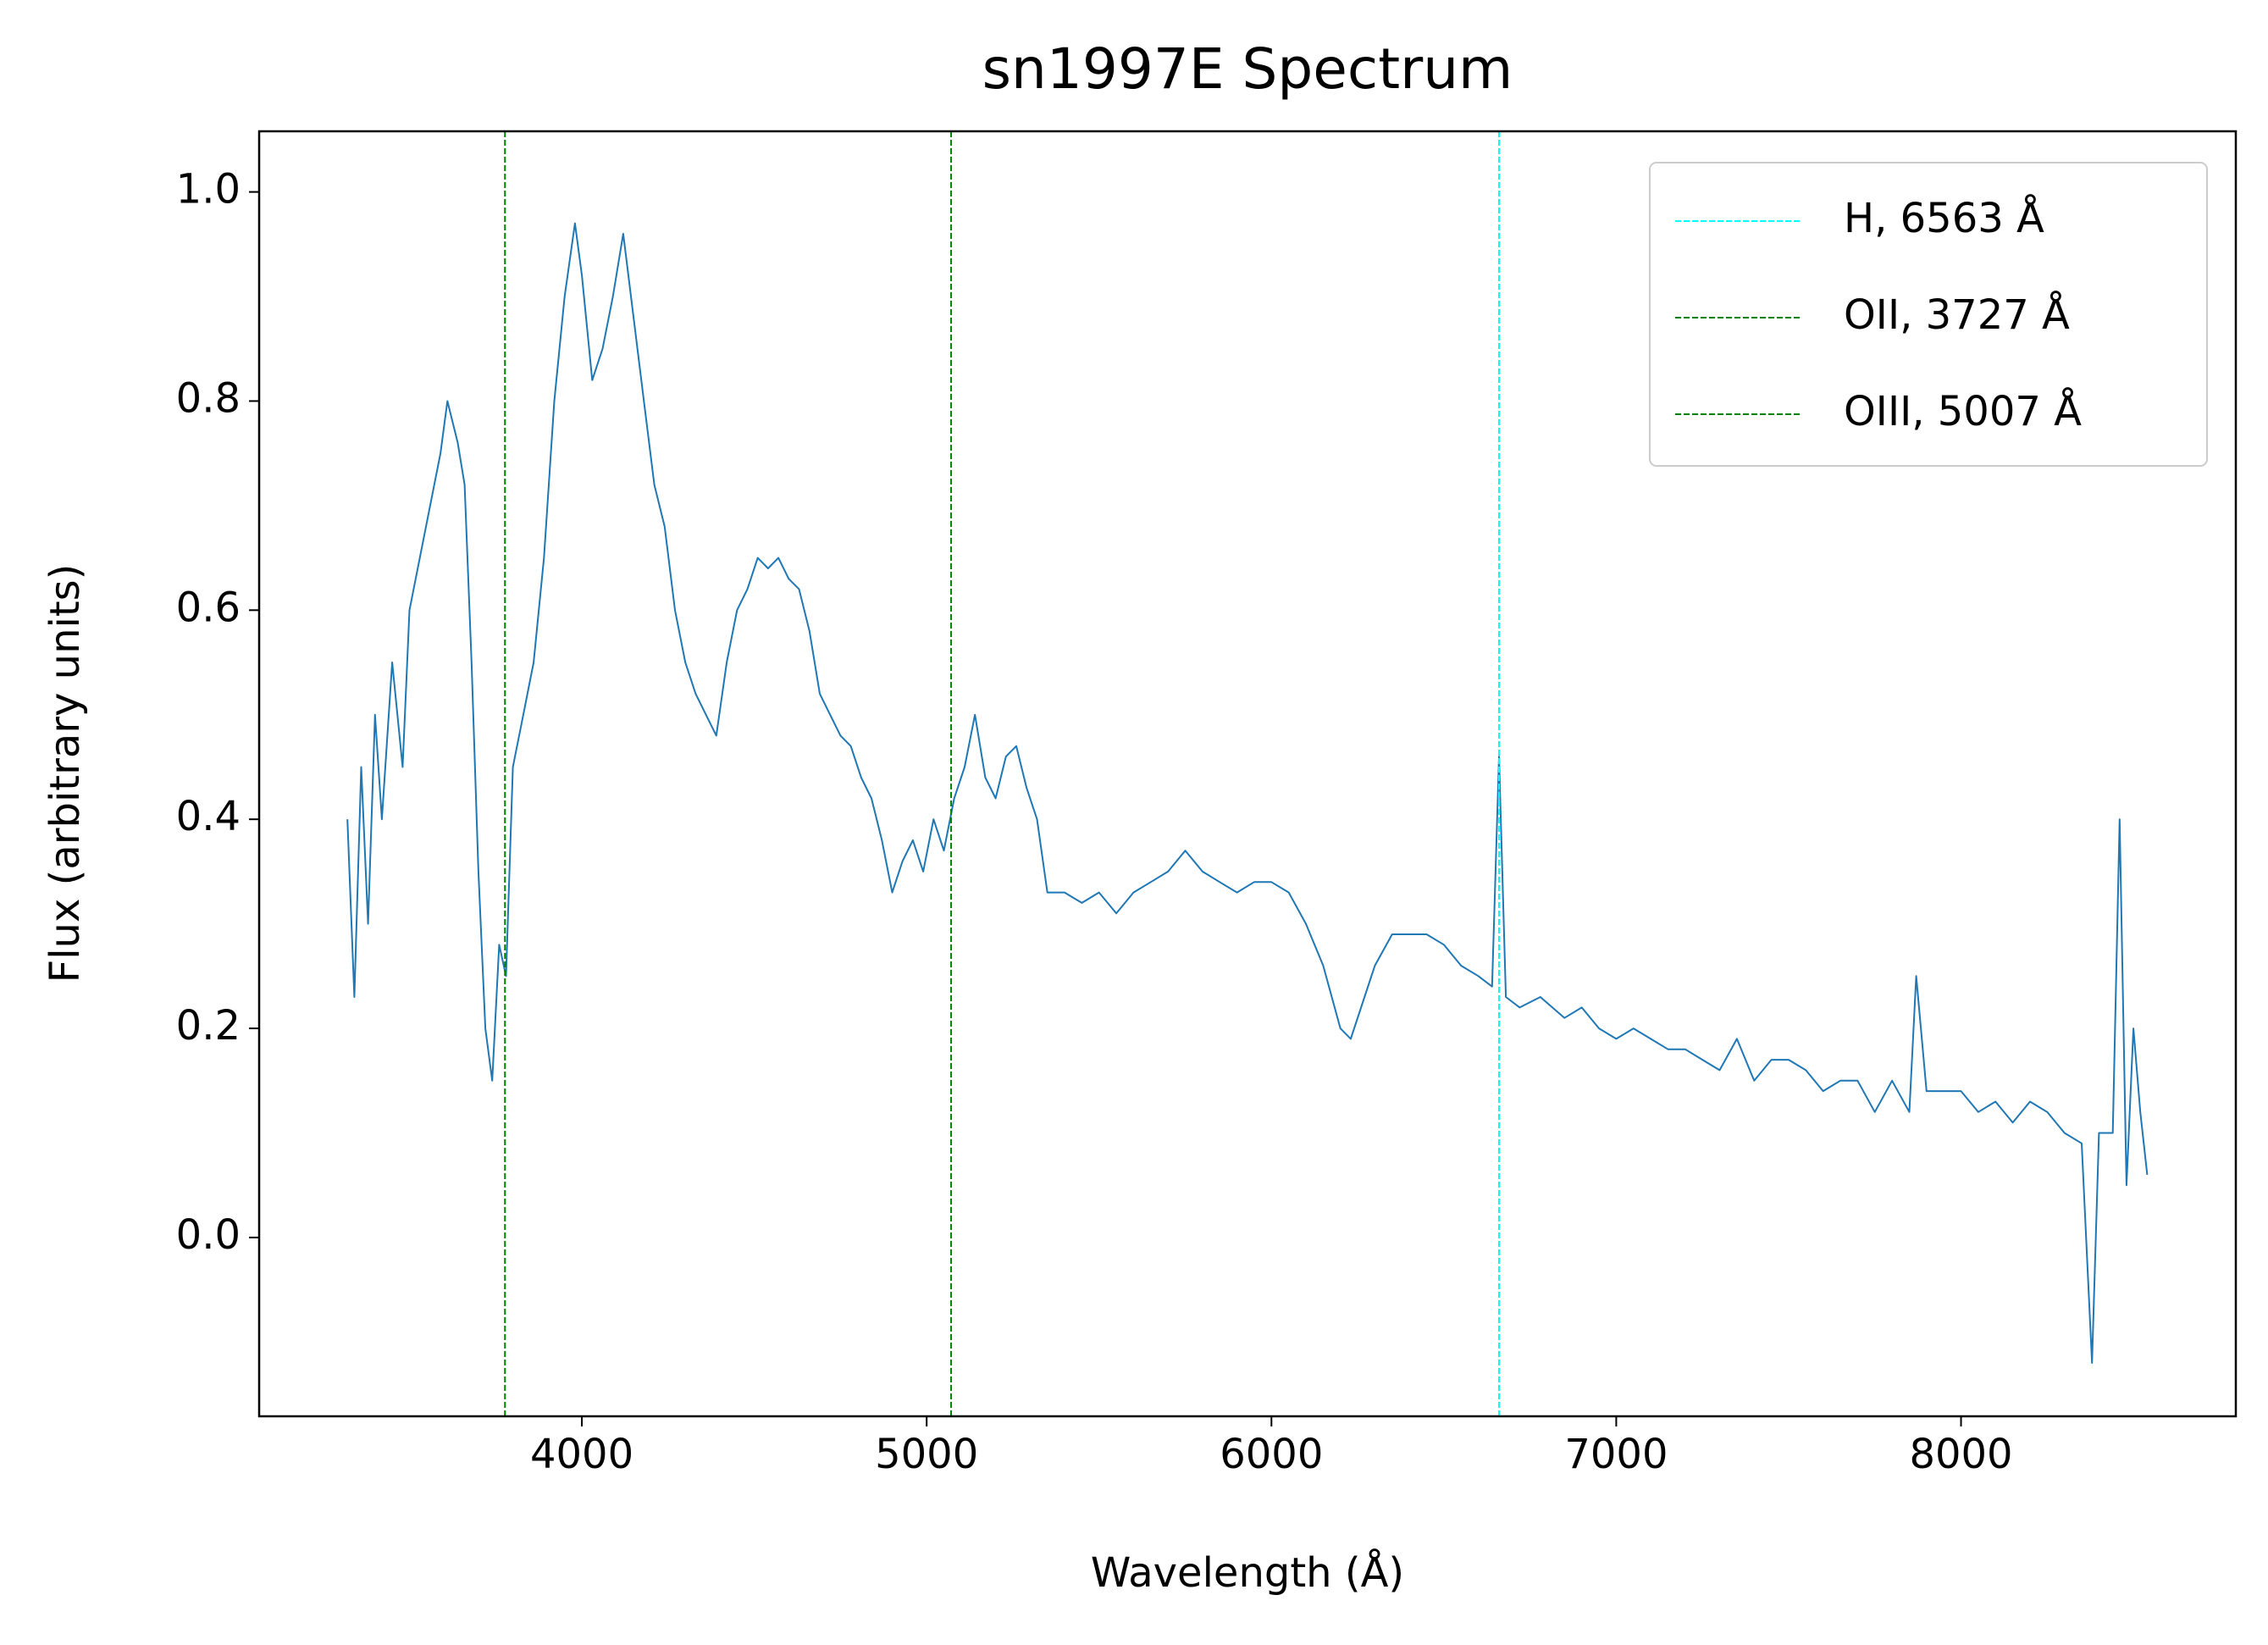 This screenshot has width=2268, height=1645. I want to click on chart-title: sn1997E Spectrum, so click(1247, 69).